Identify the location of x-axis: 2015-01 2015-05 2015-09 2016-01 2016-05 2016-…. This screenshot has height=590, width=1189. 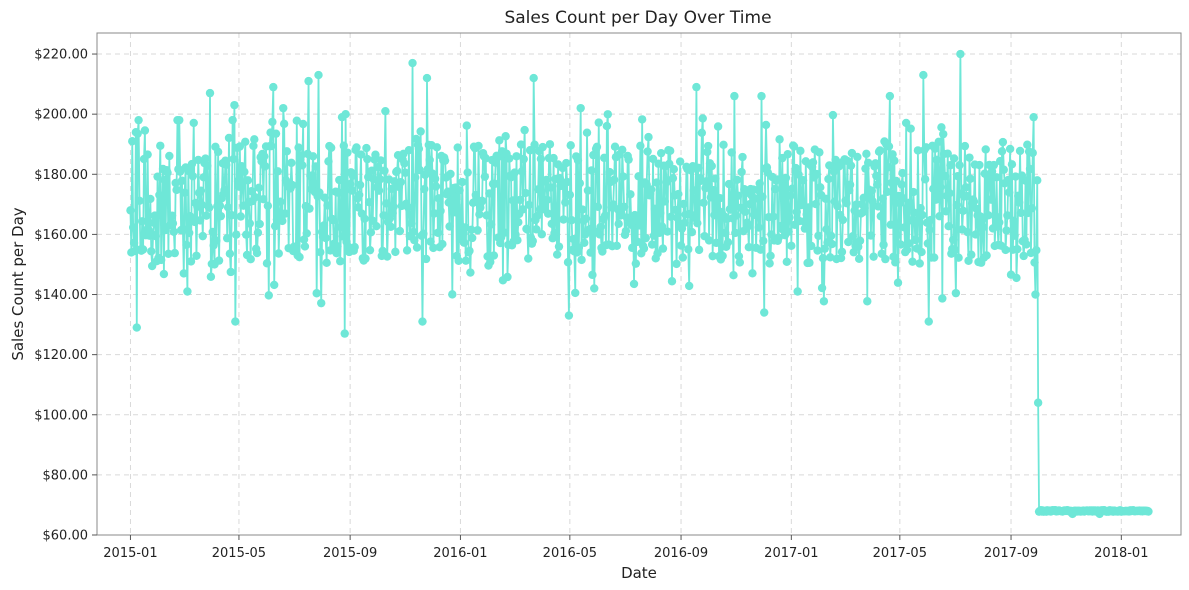
(625, 548).